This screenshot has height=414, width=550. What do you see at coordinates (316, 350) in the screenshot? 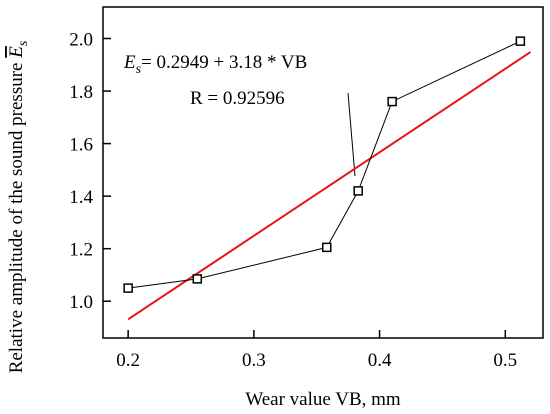
I see `x-axis-ticks: 0.2 0.3 0.4 0.5` at bounding box center [316, 350].